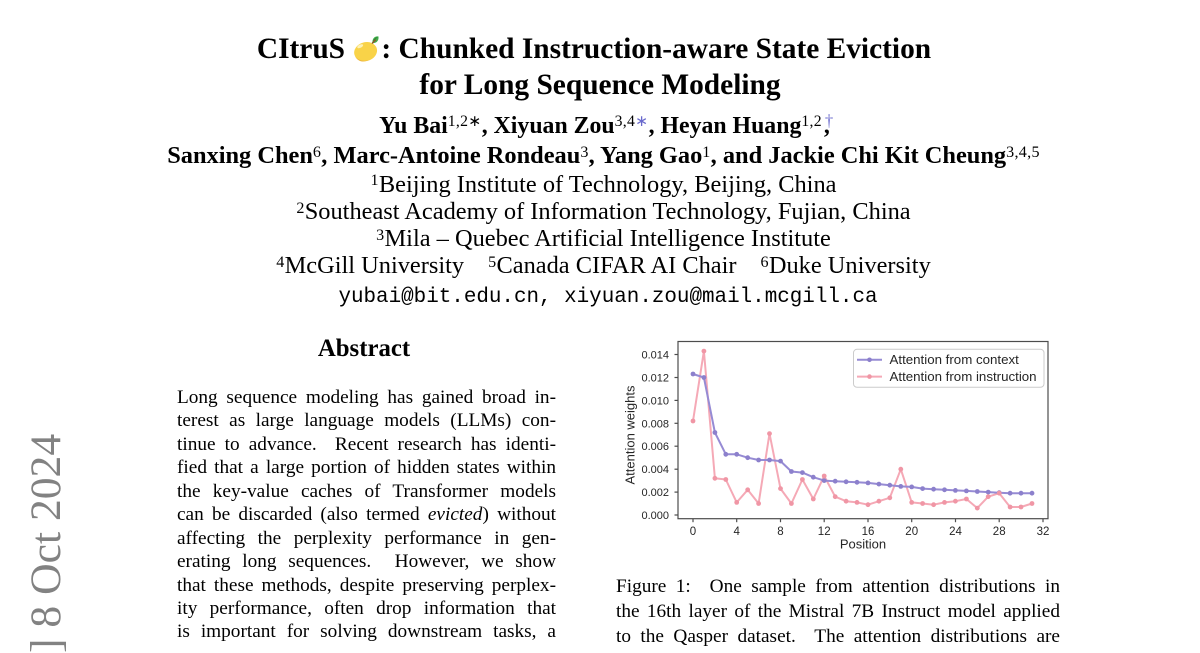 The image size is (1200, 653). What do you see at coordinates (655, 424) in the screenshot?
I see `svg-text: 0.008` at bounding box center [655, 424].